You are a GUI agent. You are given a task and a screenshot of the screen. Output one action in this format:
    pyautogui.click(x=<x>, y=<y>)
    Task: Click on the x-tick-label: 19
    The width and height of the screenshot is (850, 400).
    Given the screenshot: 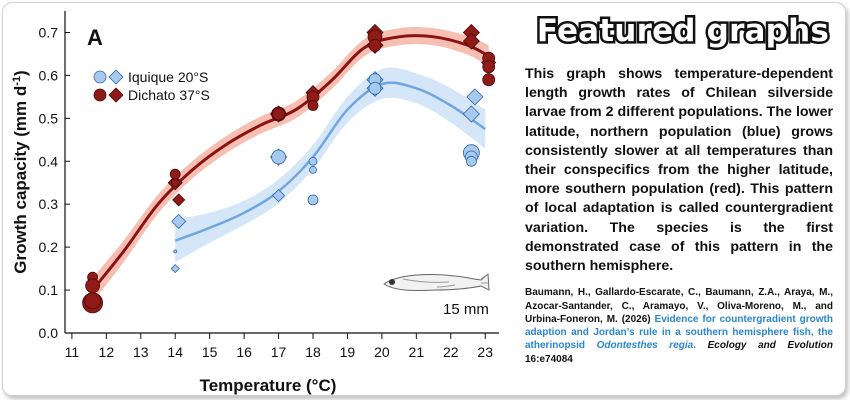 What is the action you would take?
    pyautogui.click(x=348, y=352)
    